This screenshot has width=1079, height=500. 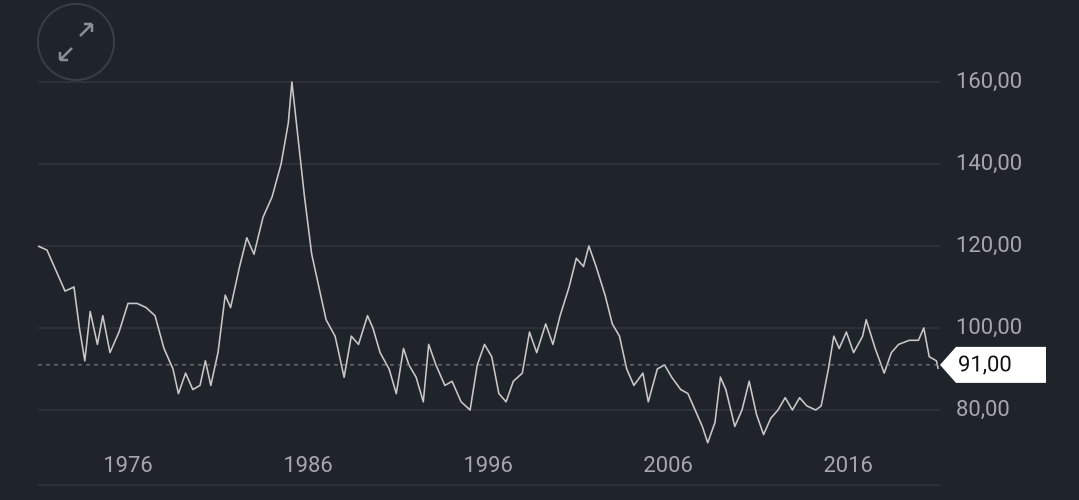 I want to click on expand-icon, so click(x=76, y=42).